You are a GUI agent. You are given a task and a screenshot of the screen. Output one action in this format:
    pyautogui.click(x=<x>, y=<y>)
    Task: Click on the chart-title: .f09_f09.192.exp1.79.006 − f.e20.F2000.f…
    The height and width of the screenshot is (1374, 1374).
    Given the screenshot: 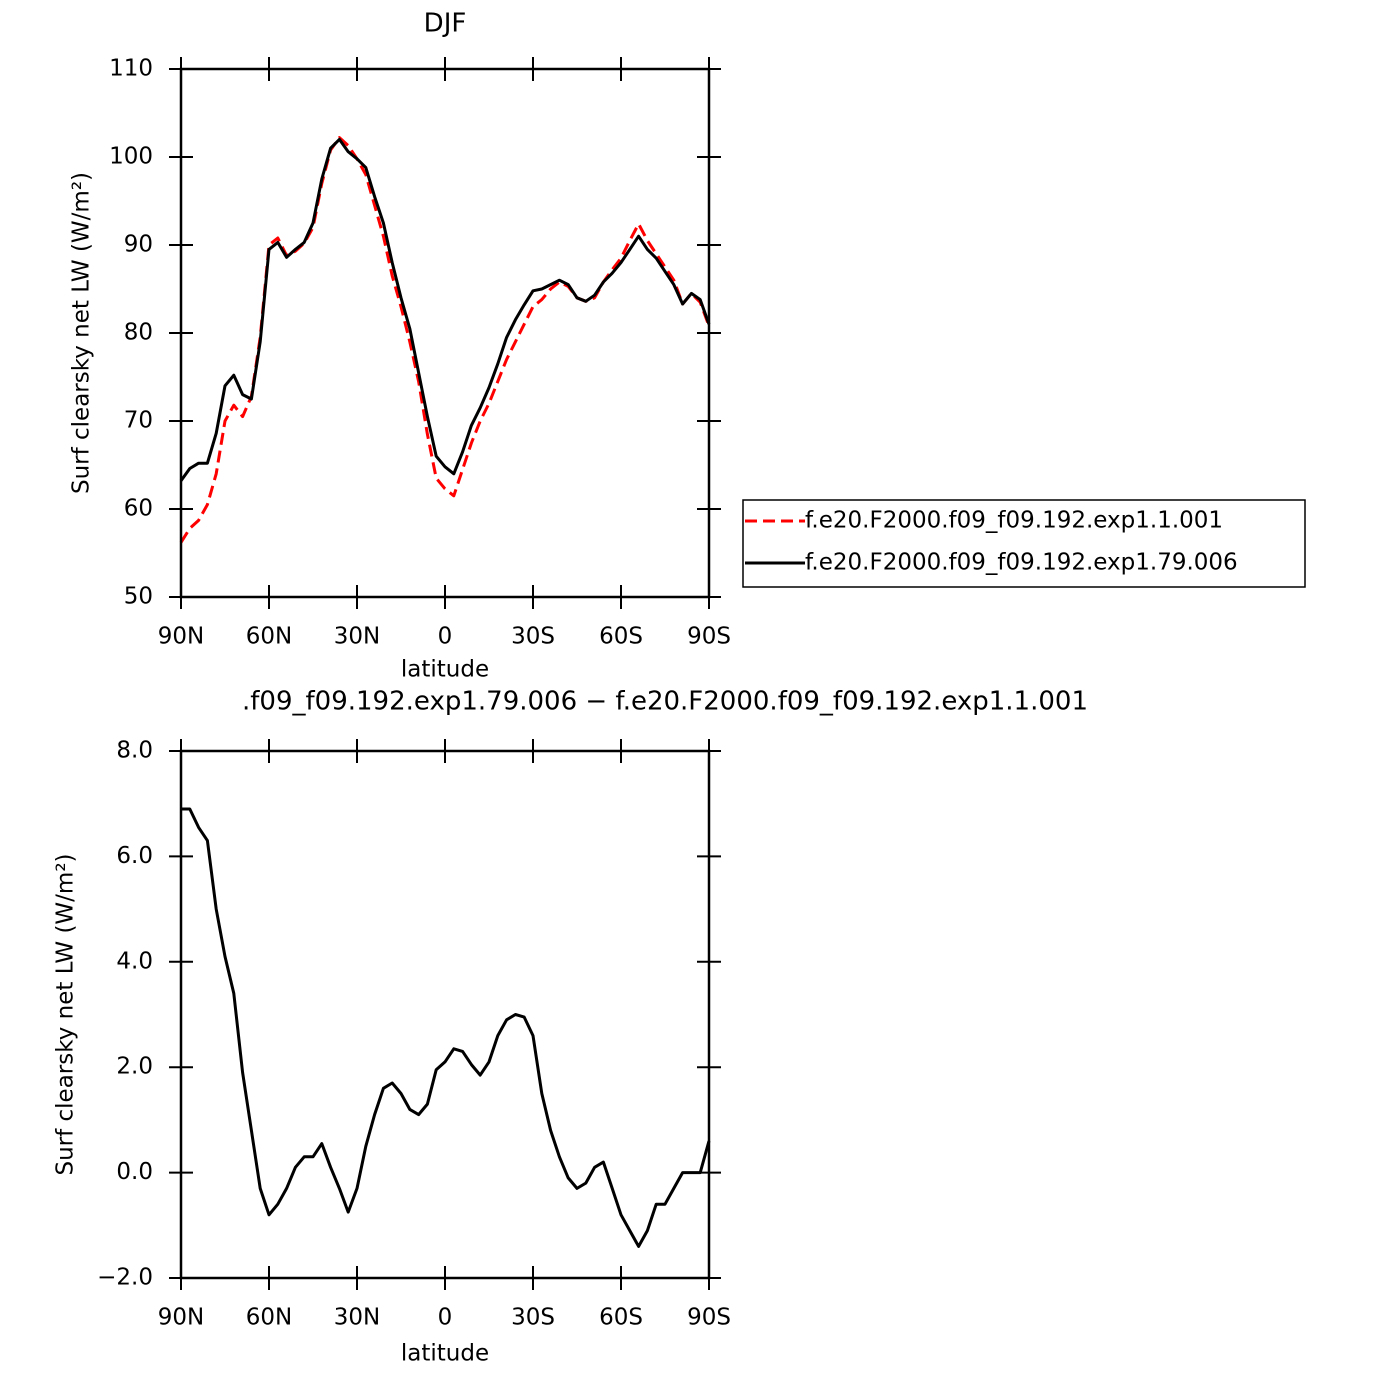 What is the action you would take?
    pyautogui.click(x=665, y=702)
    